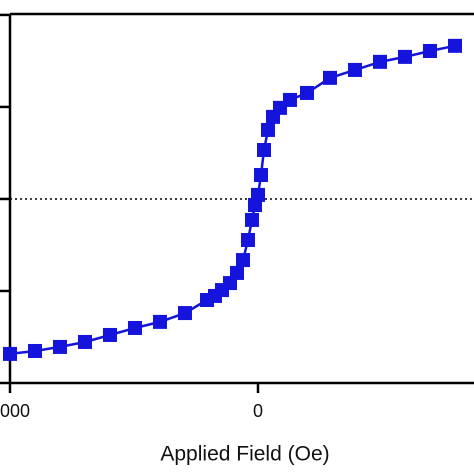  I want to click on x-axis-title: Applied Field (Oe), so click(244, 454).